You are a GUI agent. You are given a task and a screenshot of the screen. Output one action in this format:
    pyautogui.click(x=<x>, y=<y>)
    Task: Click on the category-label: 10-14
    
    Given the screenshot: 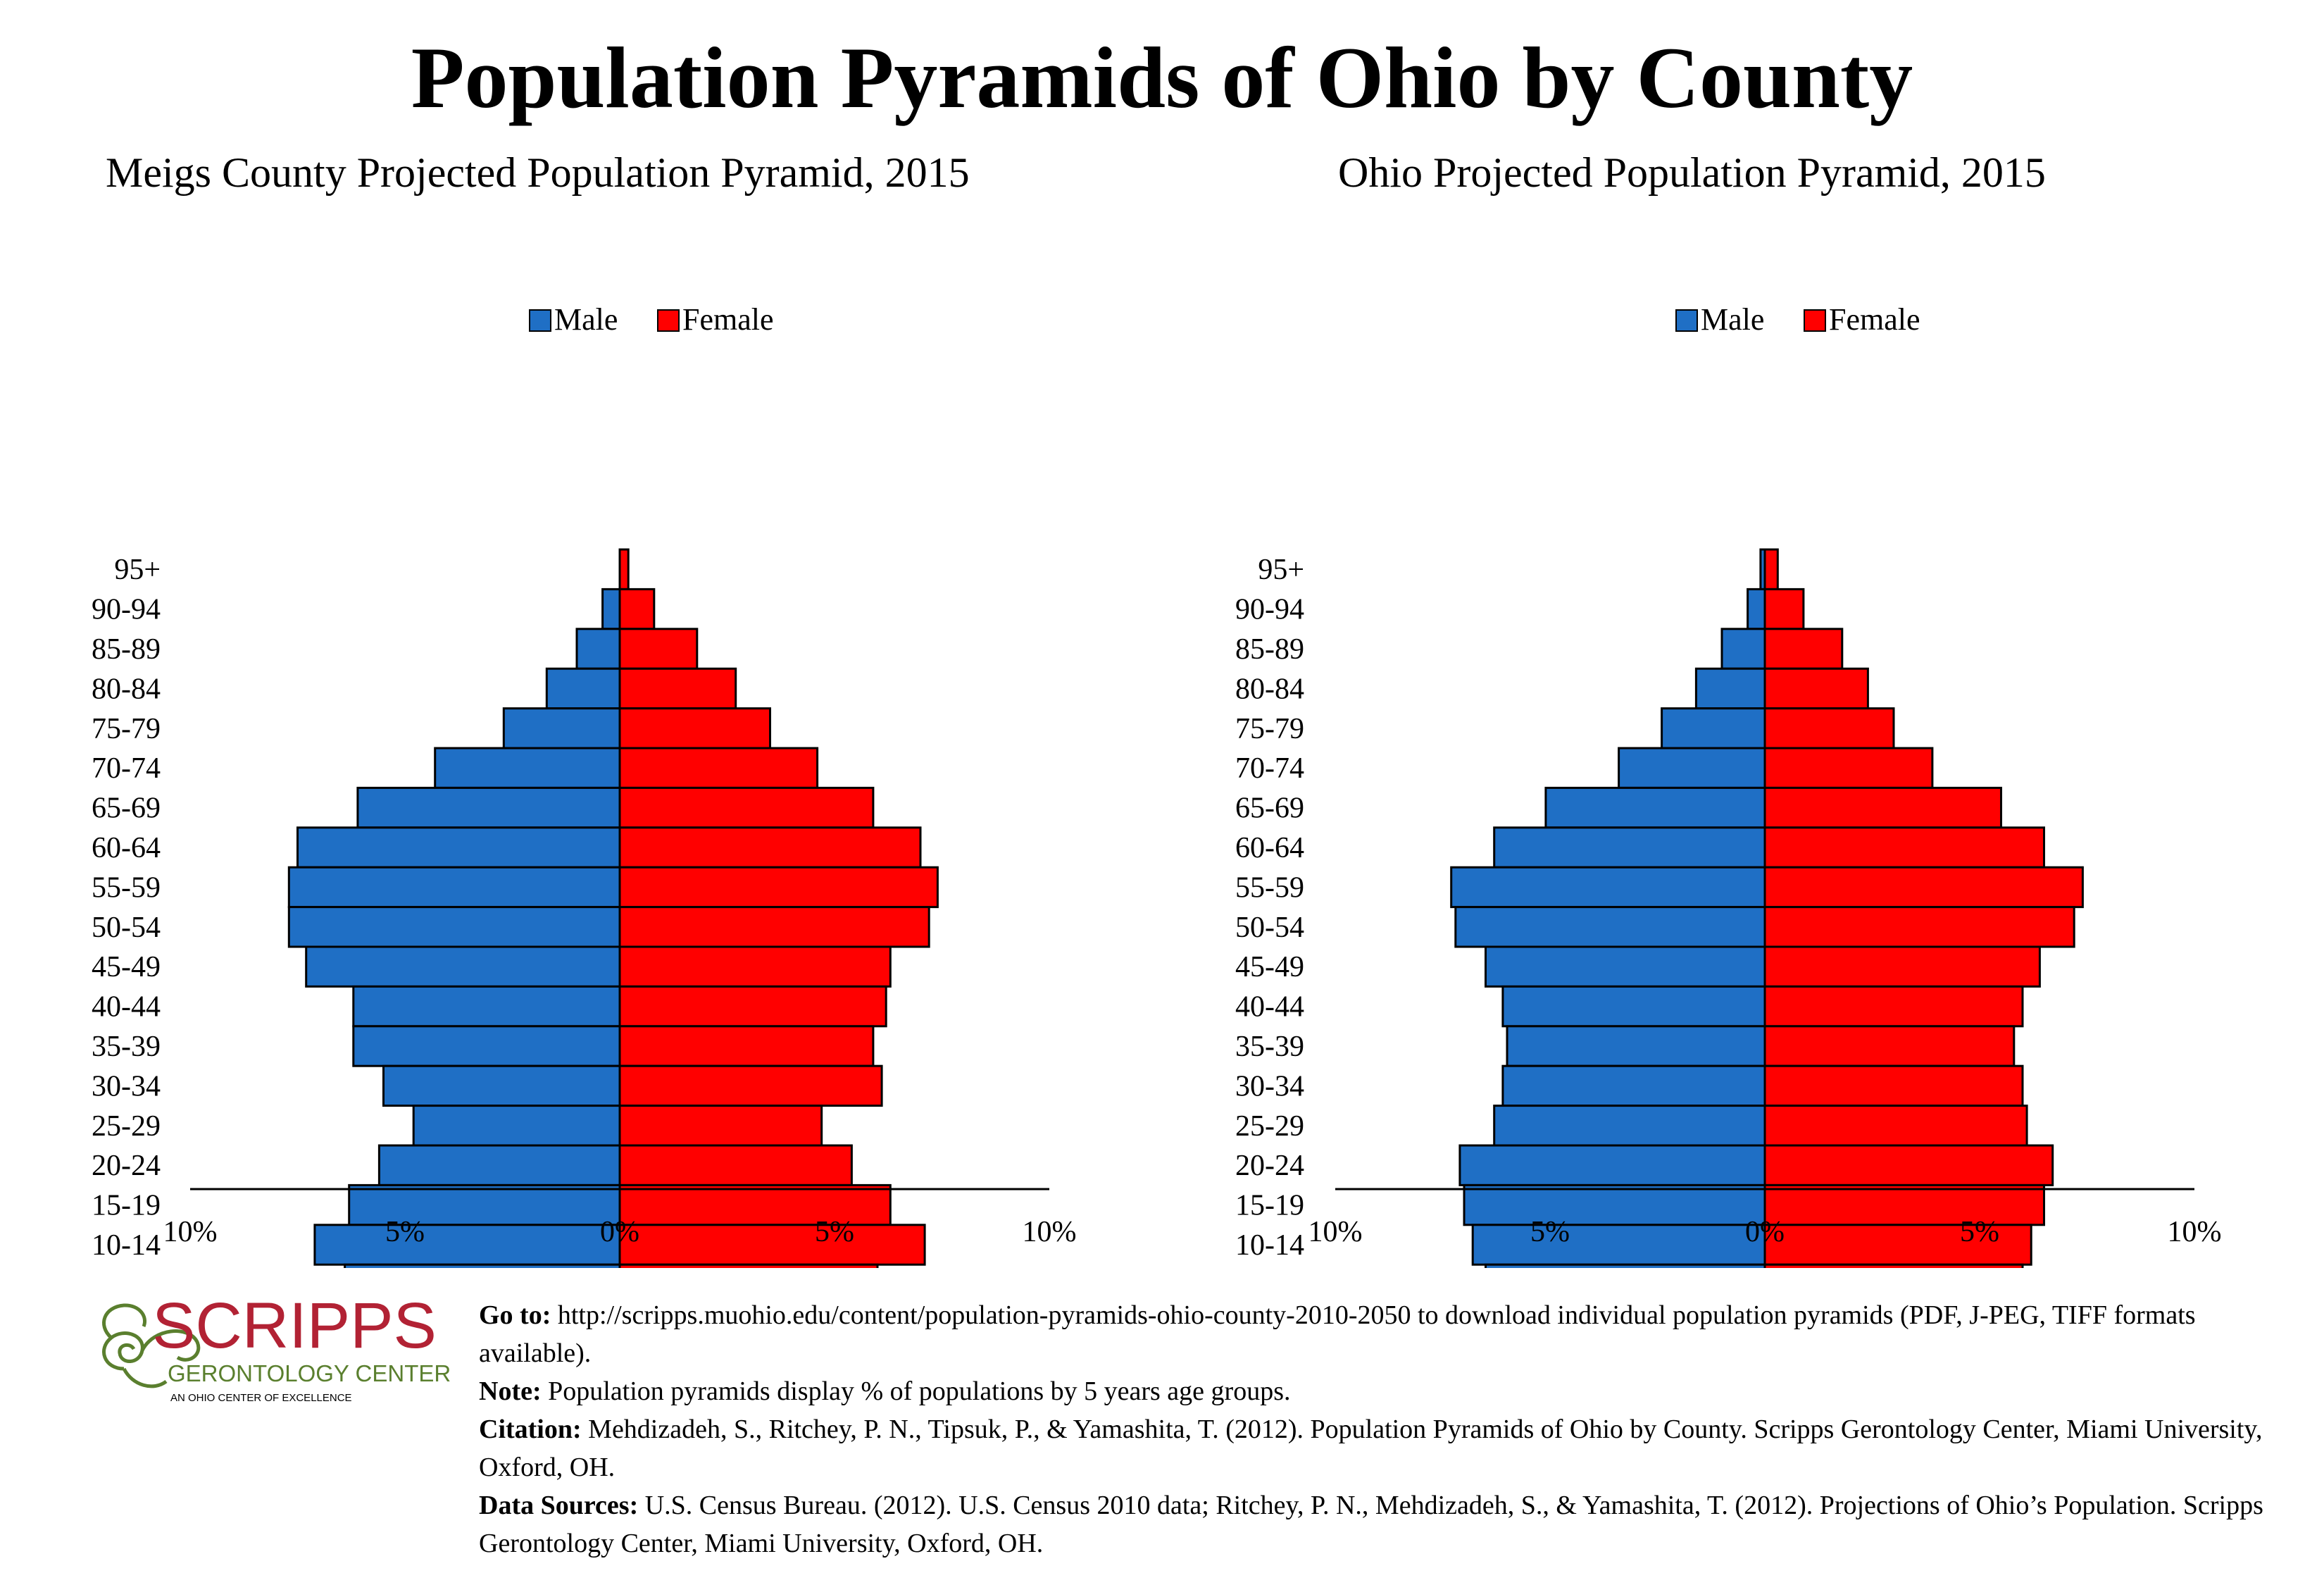 What is the action you would take?
    pyautogui.click(x=1269, y=1245)
    